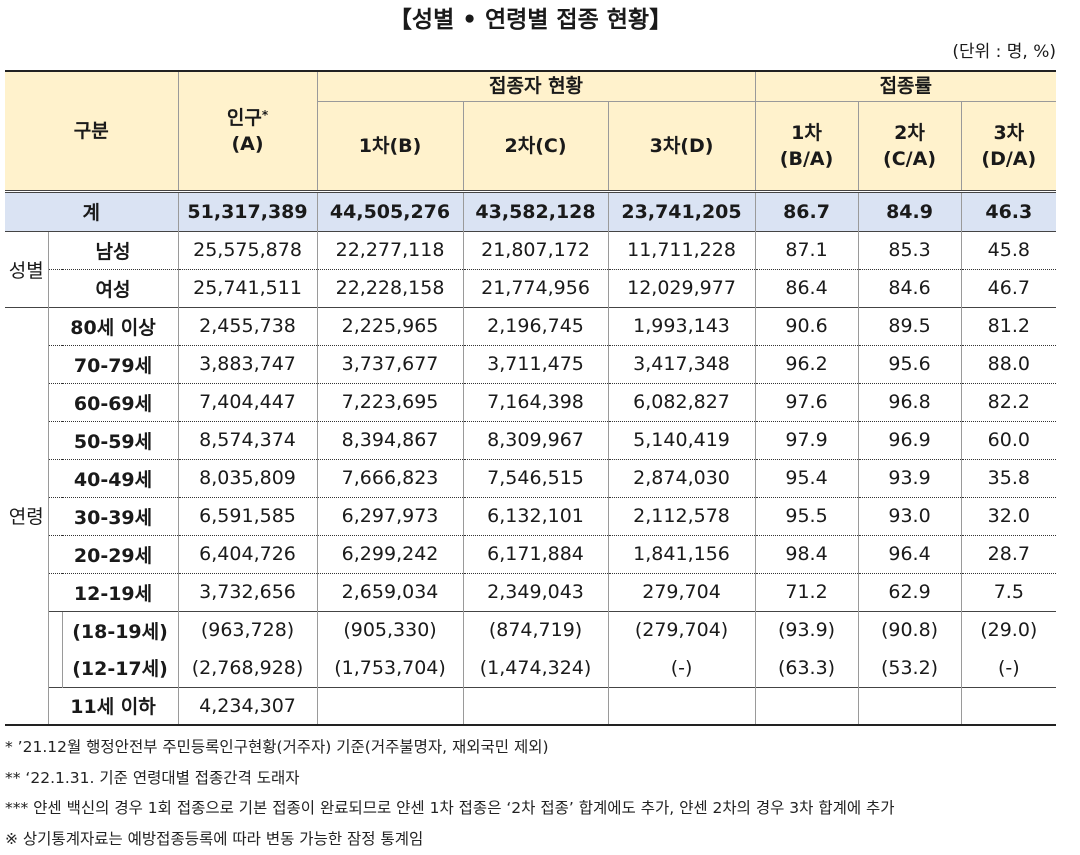 The width and height of the screenshot is (1080, 855). I want to click on cell-dose3: 6,082,827, so click(681, 401).